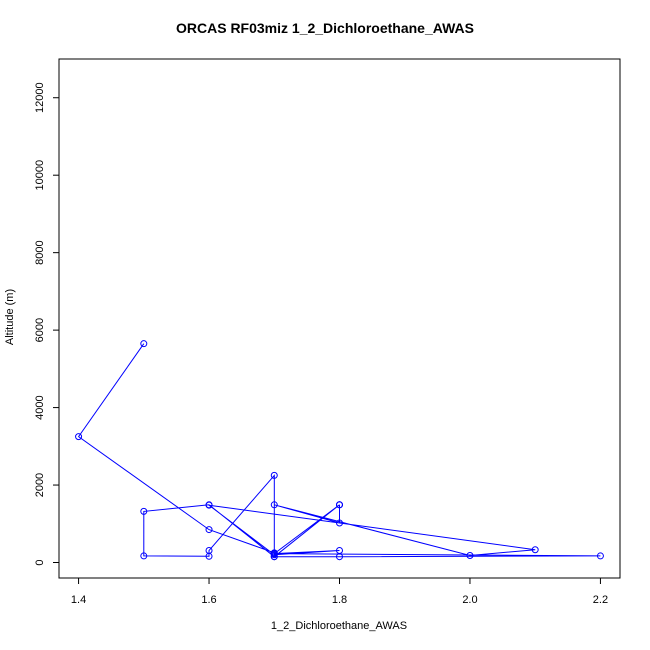 The height and width of the screenshot is (650, 650). Describe the element at coordinates (600, 600) in the screenshot. I see `x-tick-label-4: 2.2` at that location.